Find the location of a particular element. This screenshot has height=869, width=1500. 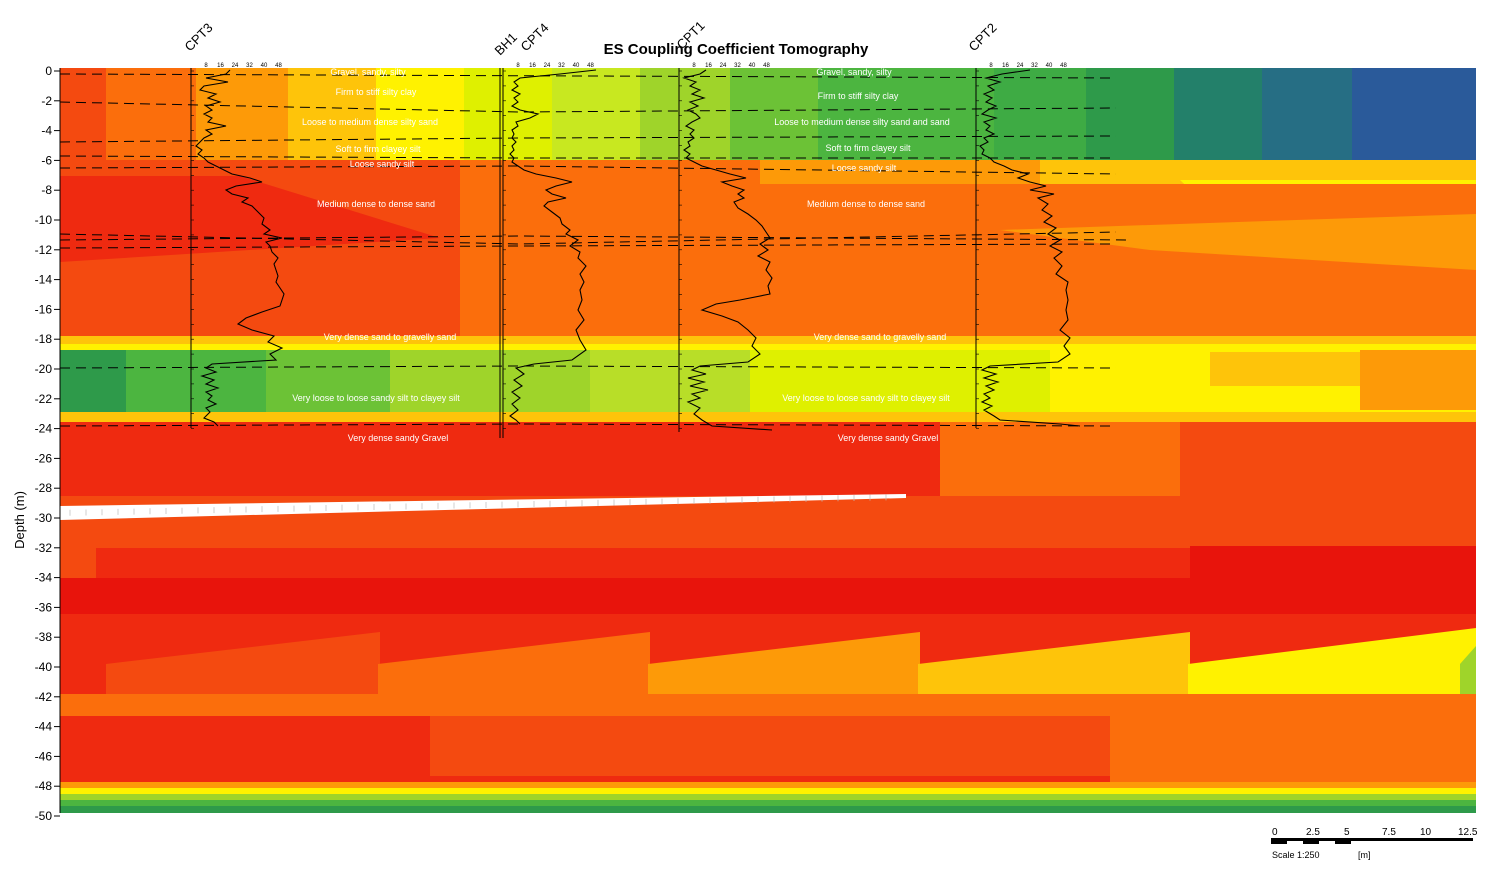

boundary-sandy-silt is located at coordinates (588, 170).